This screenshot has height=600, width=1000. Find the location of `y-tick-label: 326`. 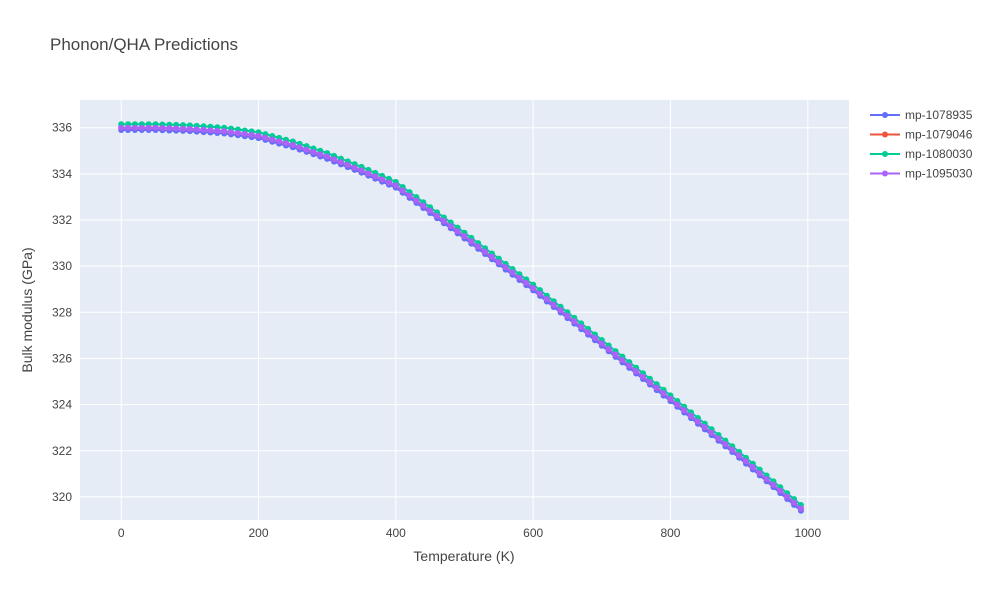

y-tick-label: 326 is located at coordinates (62, 358).